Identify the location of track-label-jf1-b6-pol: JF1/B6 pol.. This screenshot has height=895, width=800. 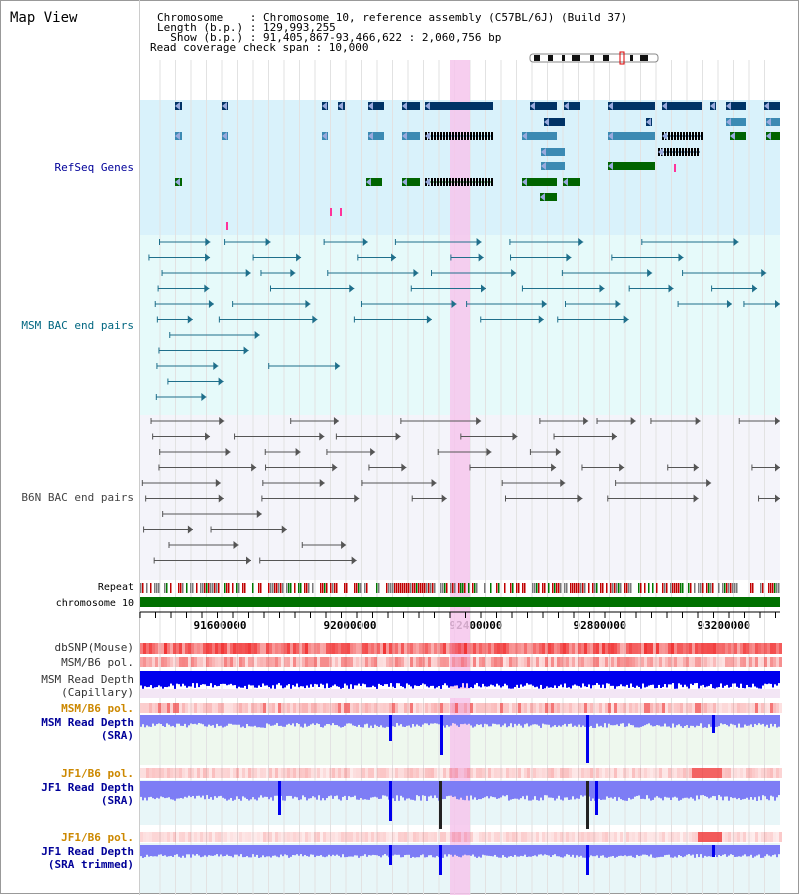
(97, 773).